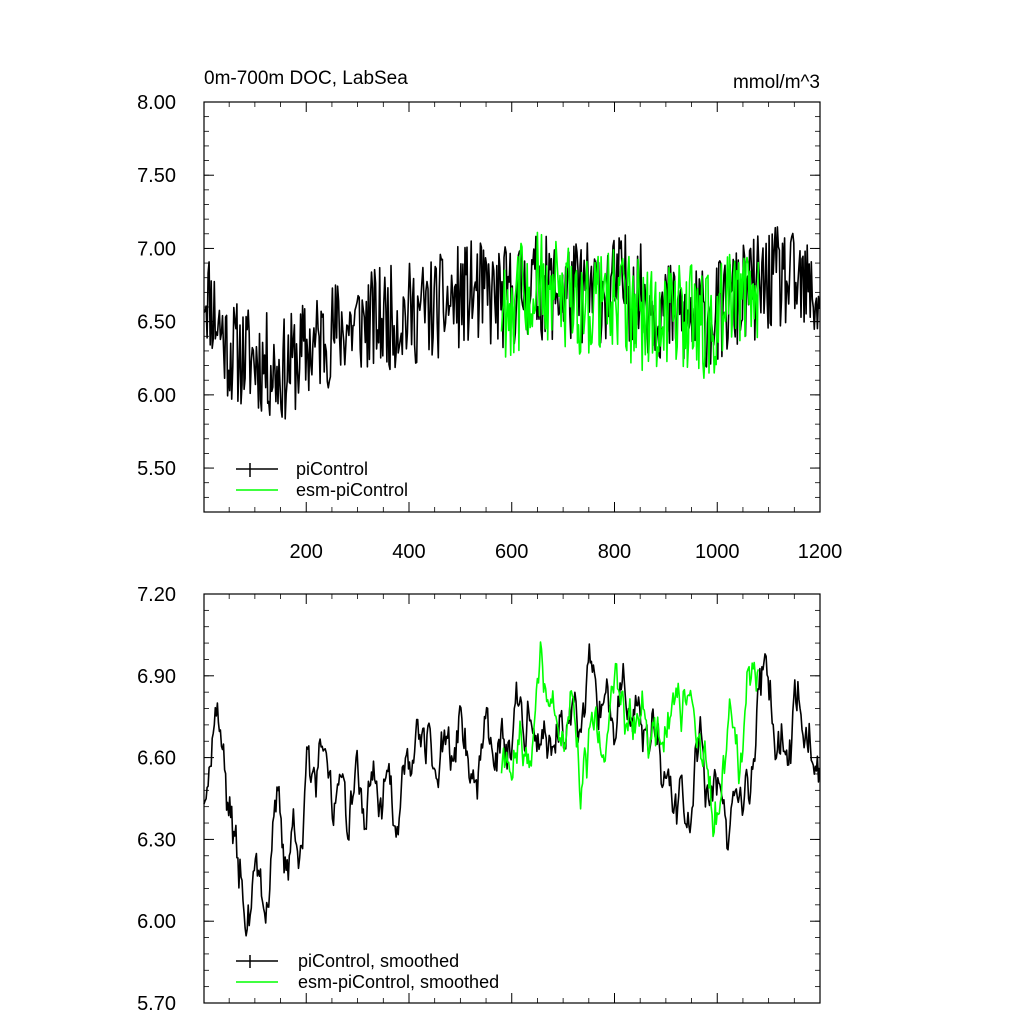  What do you see at coordinates (306, 78) in the screenshot?
I see `top-title: 0m-700m DOC, LabSea` at bounding box center [306, 78].